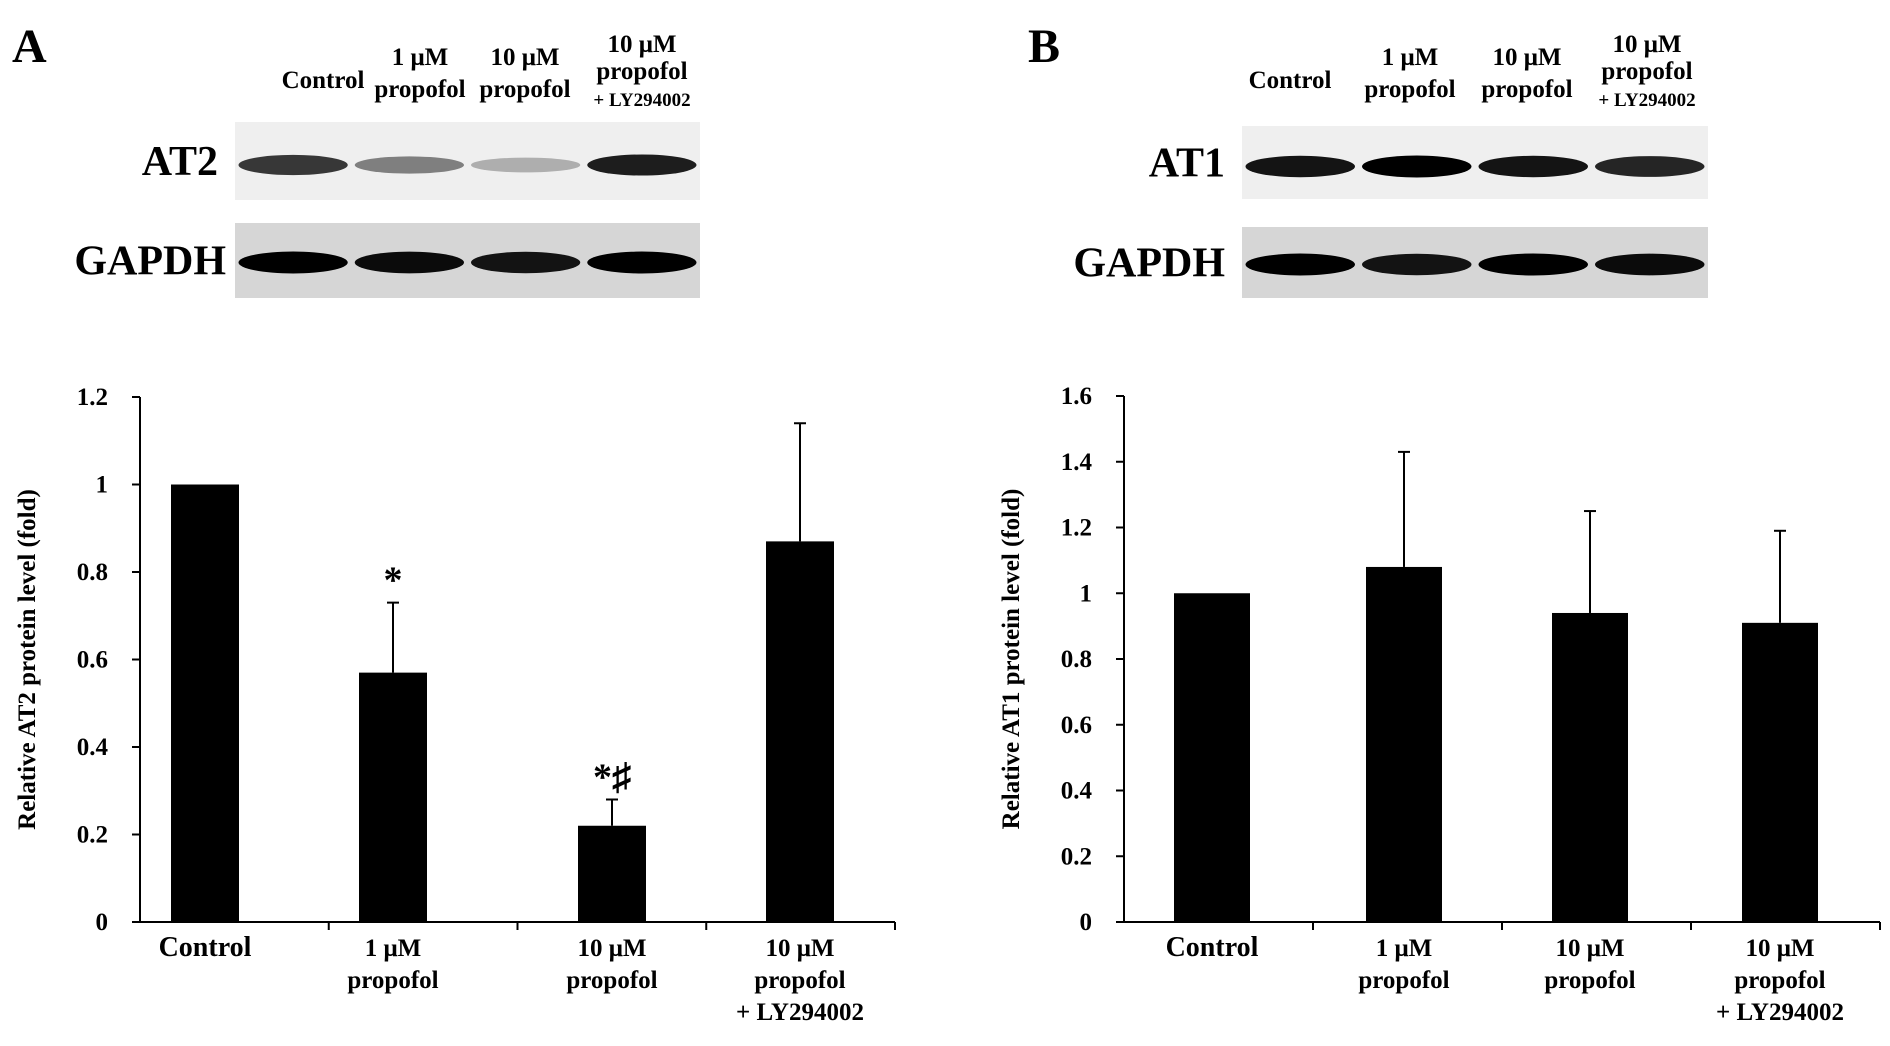 This screenshot has width=1890, height=1046. What do you see at coordinates (1044, 46) in the screenshot?
I see `panel-letter: B` at bounding box center [1044, 46].